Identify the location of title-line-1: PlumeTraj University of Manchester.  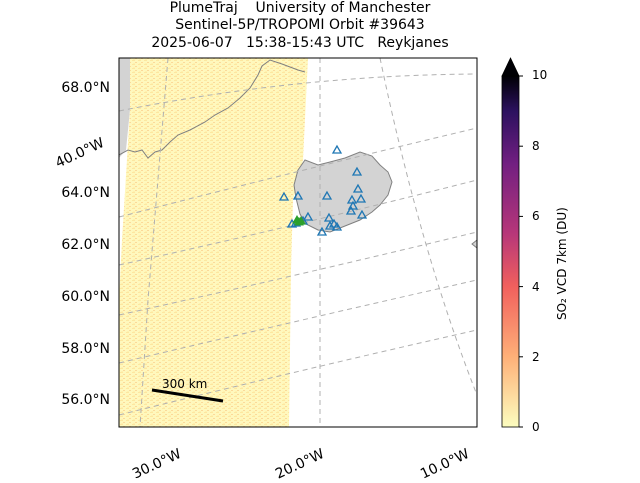
(300, 8).